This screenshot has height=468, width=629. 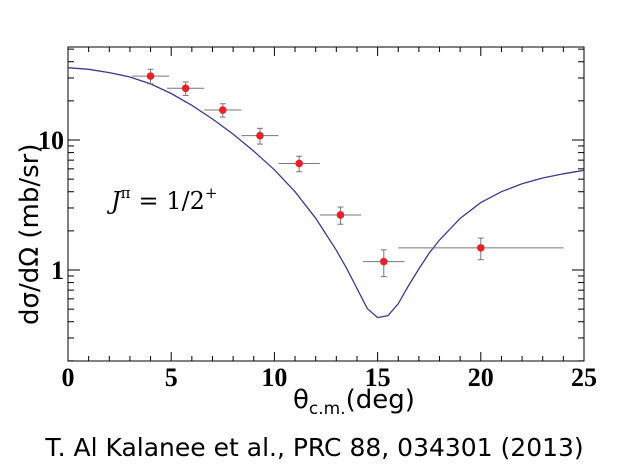 I want to click on jpi-superscript: π, so click(x=126, y=193).